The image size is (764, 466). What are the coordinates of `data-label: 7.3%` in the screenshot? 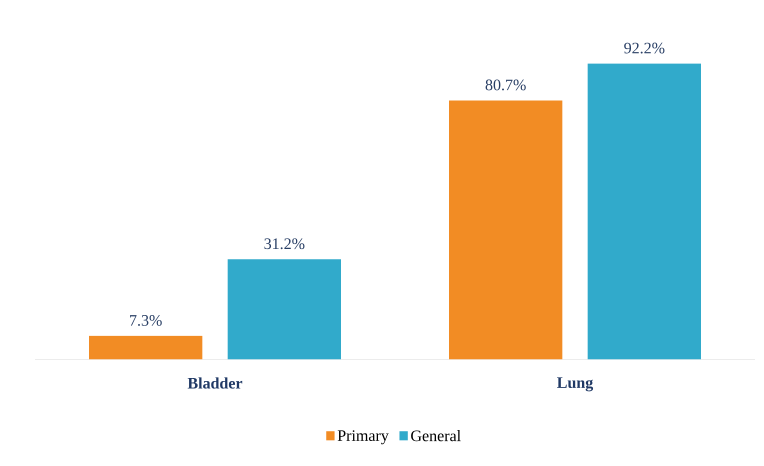 It's located at (146, 320).